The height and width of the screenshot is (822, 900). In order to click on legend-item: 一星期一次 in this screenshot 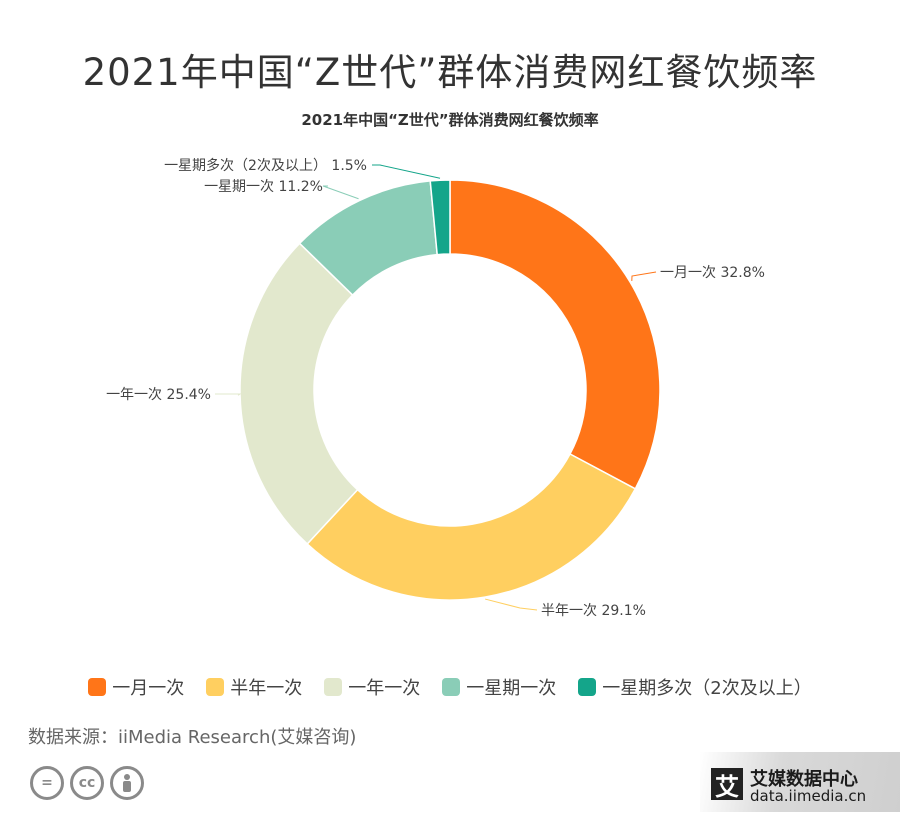, I will do `click(499, 687)`.